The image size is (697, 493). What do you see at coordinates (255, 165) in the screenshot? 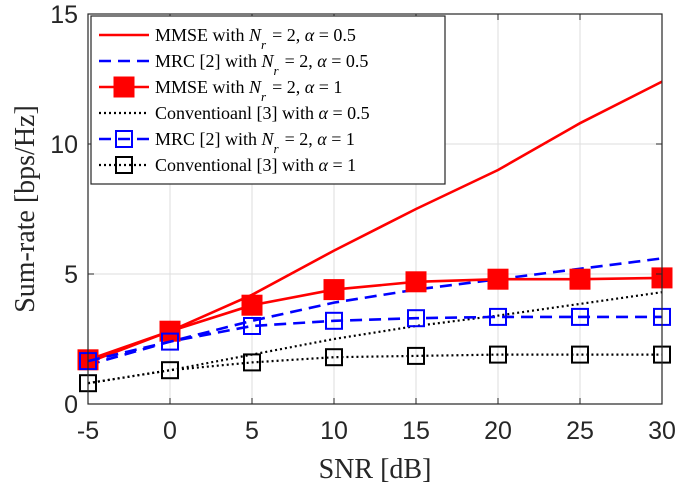
I see `legend-entry-label: Conventional [3] with α = 1` at bounding box center [255, 165].